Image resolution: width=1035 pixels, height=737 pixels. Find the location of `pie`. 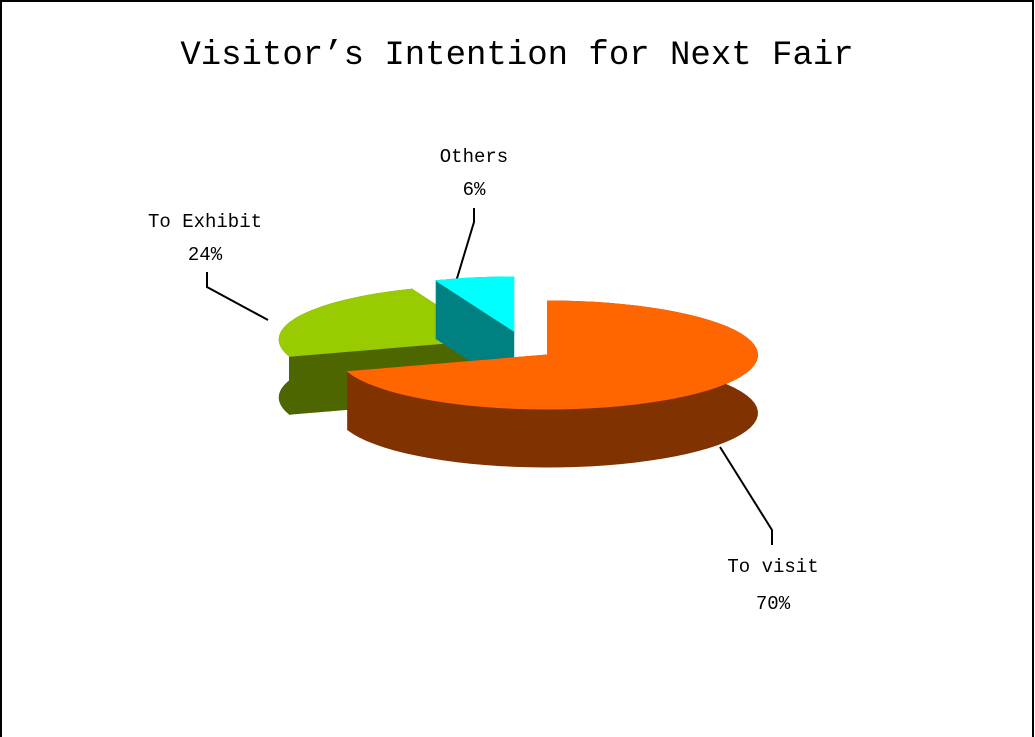

pie is located at coordinates (518, 372).